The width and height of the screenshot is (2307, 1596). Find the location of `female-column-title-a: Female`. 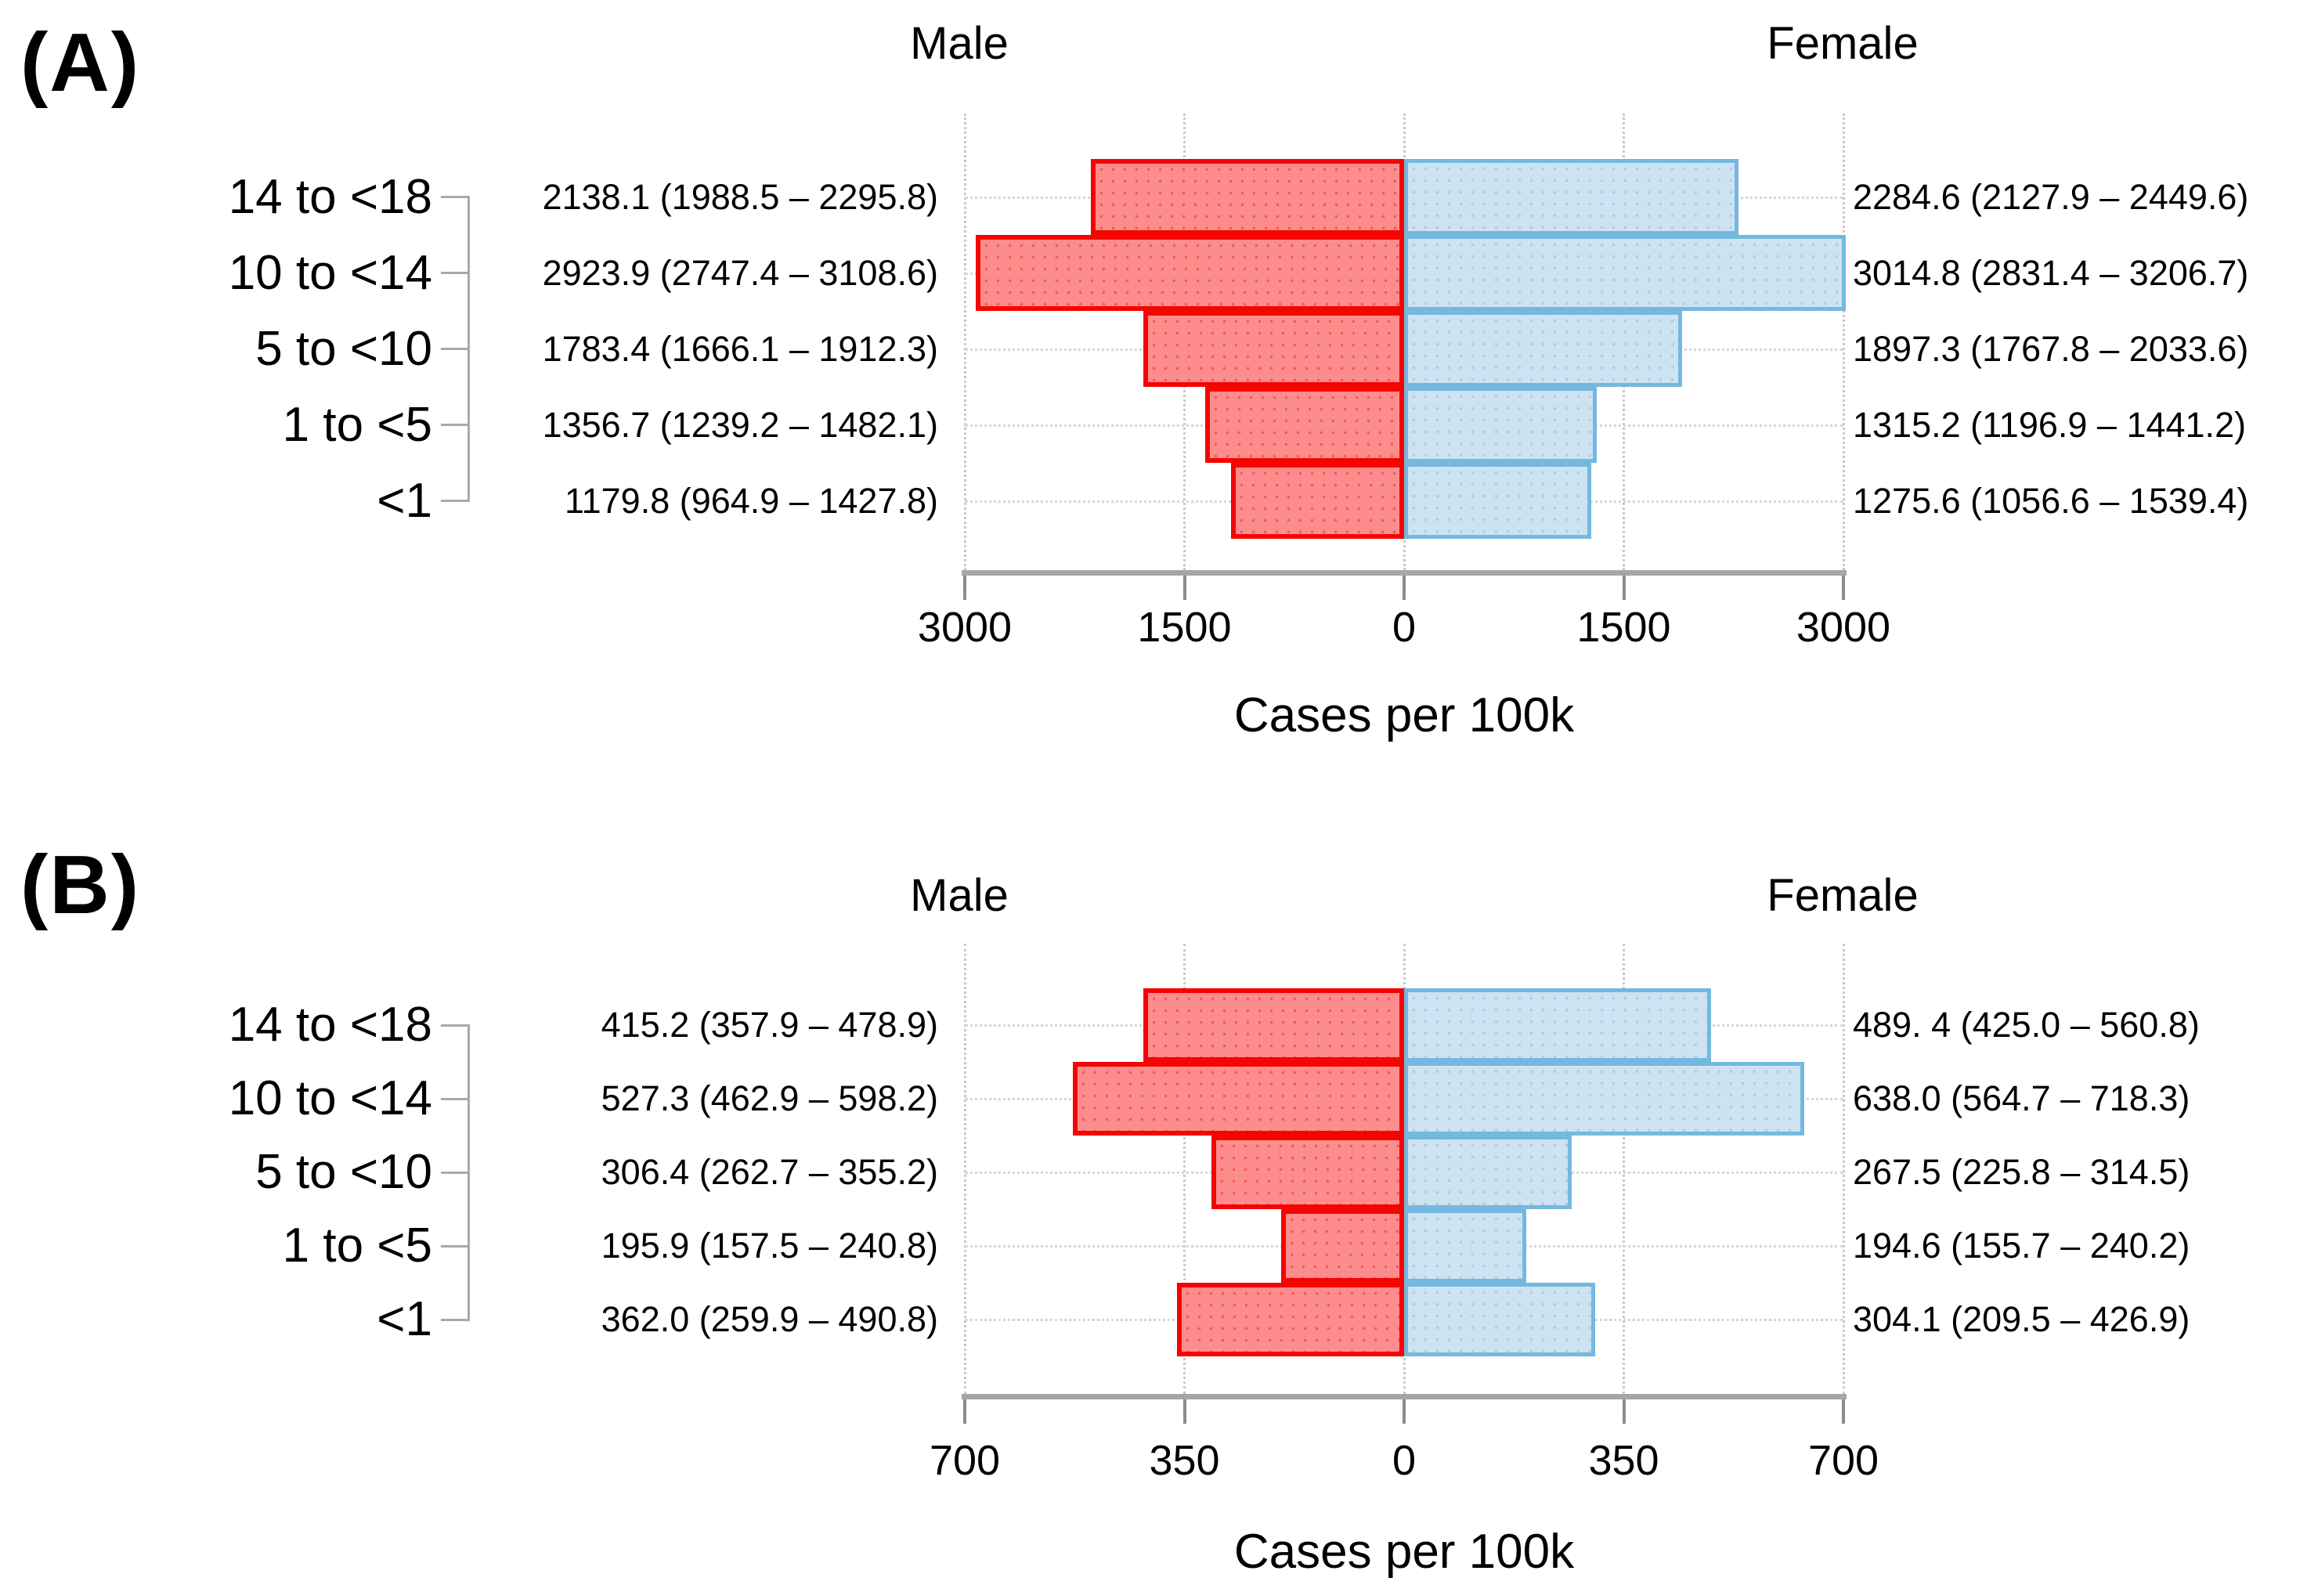

female-column-title-a: Female is located at coordinates (1843, 44).